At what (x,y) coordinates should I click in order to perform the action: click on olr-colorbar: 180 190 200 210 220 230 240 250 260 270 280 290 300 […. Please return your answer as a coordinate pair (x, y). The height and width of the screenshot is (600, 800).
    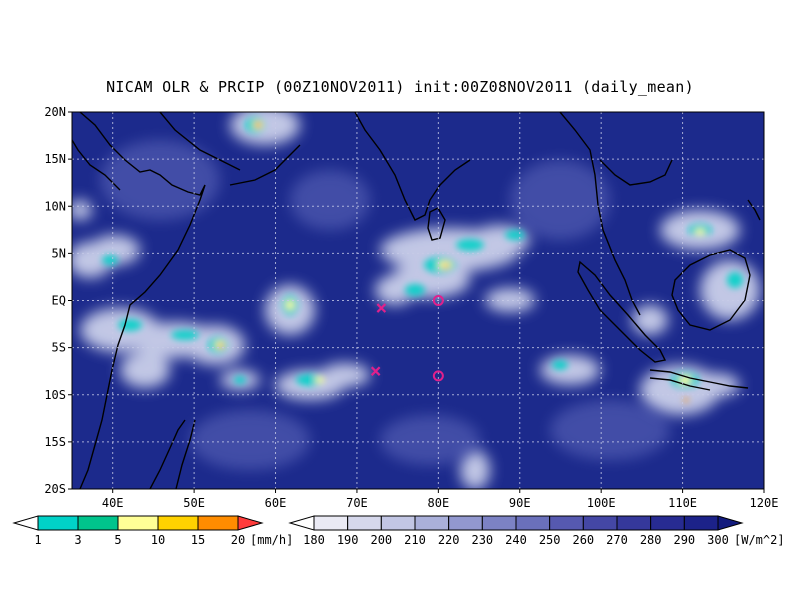
    Looking at the image, I should click on (536, 531).